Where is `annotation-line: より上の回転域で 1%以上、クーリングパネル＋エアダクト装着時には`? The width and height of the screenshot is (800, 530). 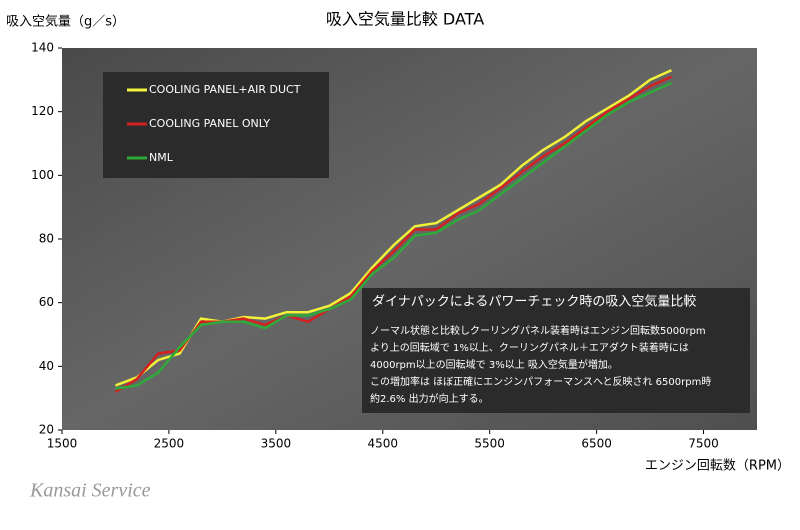 annotation-line: より上の回転域で 1%以上、クーリングパネル＋エアダクト装着時には is located at coordinates (529, 347).